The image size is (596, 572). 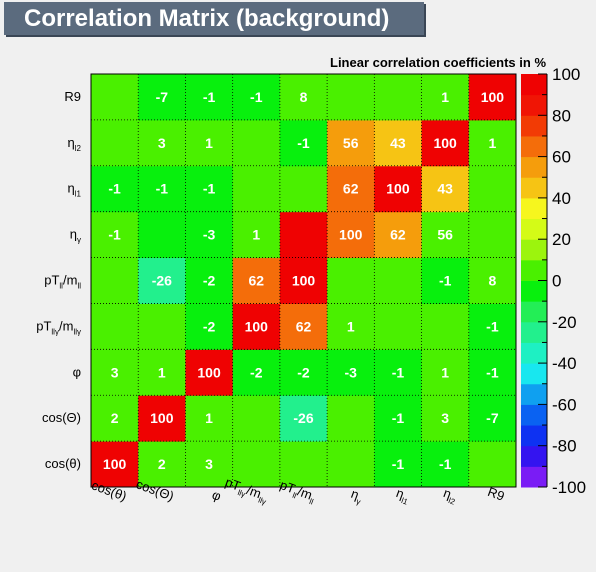 I want to click on palette-tick-label: -80, so click(x=564, y=446).